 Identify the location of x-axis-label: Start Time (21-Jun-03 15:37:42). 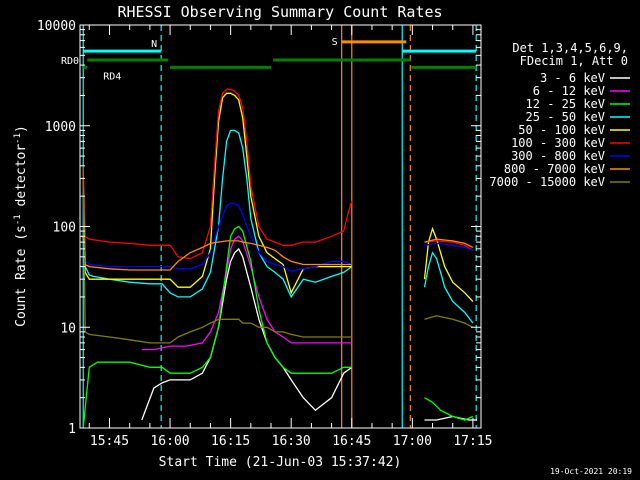
(280, 462).